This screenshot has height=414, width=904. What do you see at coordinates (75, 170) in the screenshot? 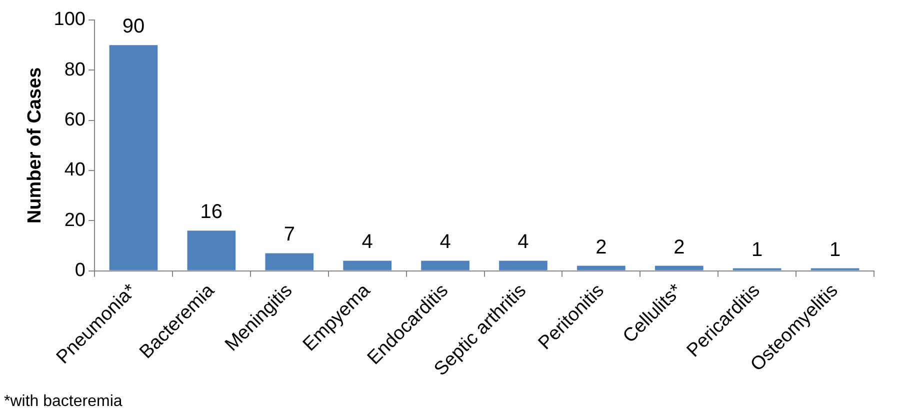
I see `y-tick-label: 40` at bounding box center [75, 170].